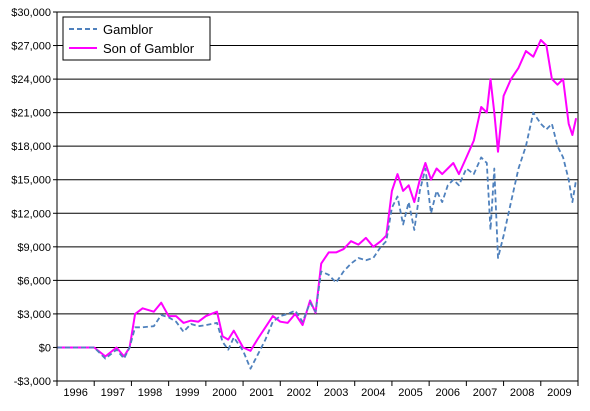 This screenshot has width=590, height=411. I want to click on y-tick-label: -$3,000, so click(32, 382).